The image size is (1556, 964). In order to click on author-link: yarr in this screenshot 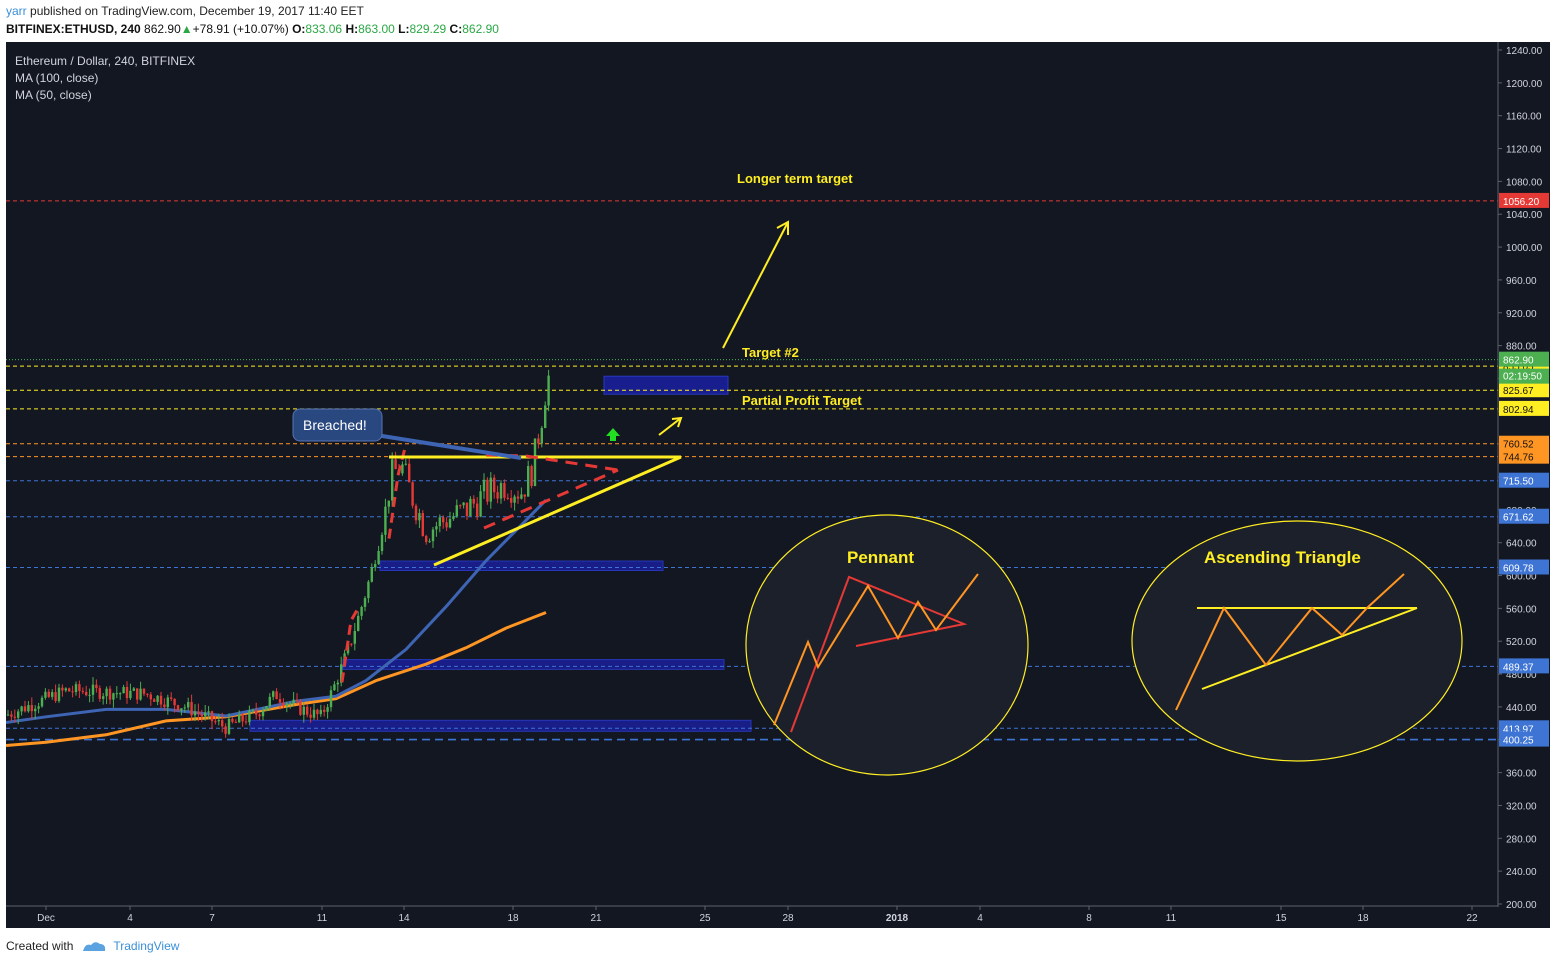, I will do `click(16, 11)`.